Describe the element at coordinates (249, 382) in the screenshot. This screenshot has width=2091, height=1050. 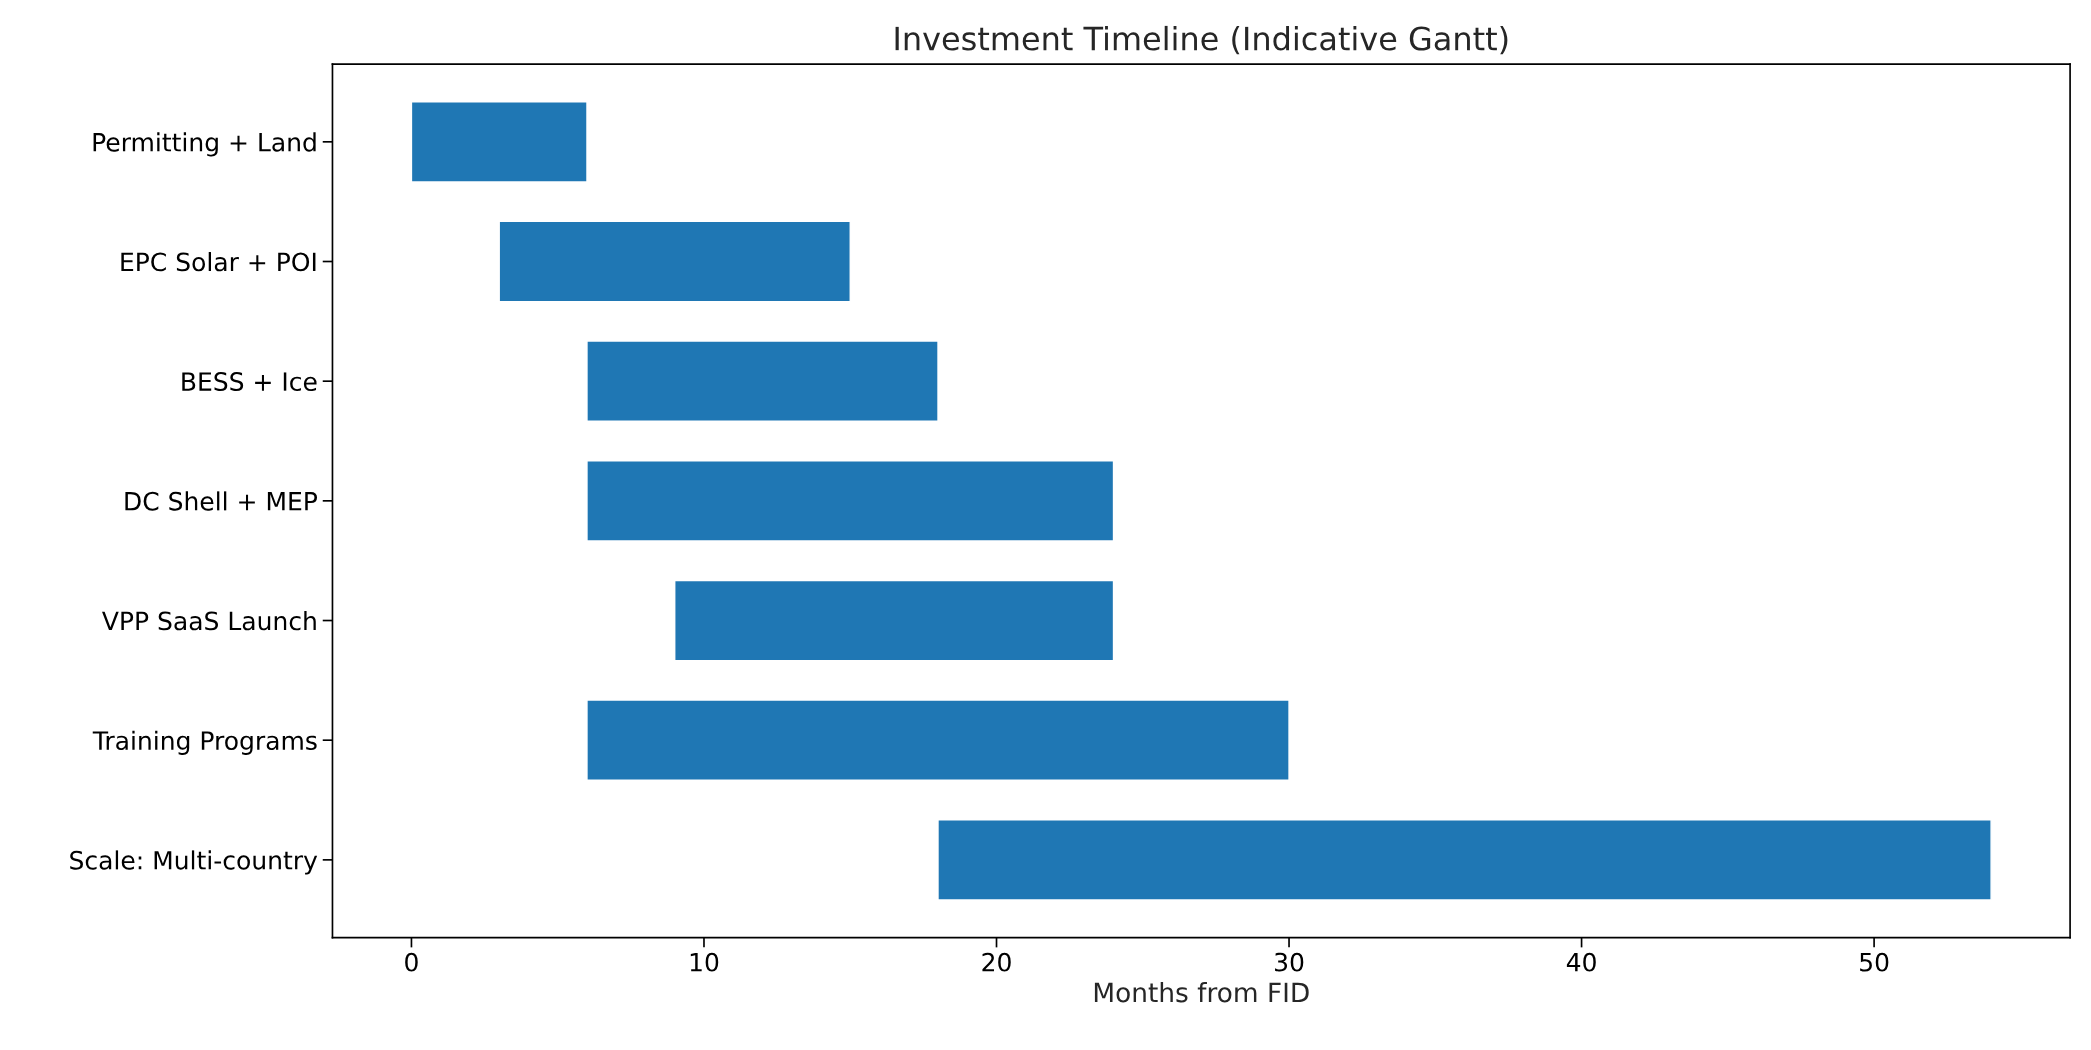
I see `y-tick-label: BESS + Ice` at that location.